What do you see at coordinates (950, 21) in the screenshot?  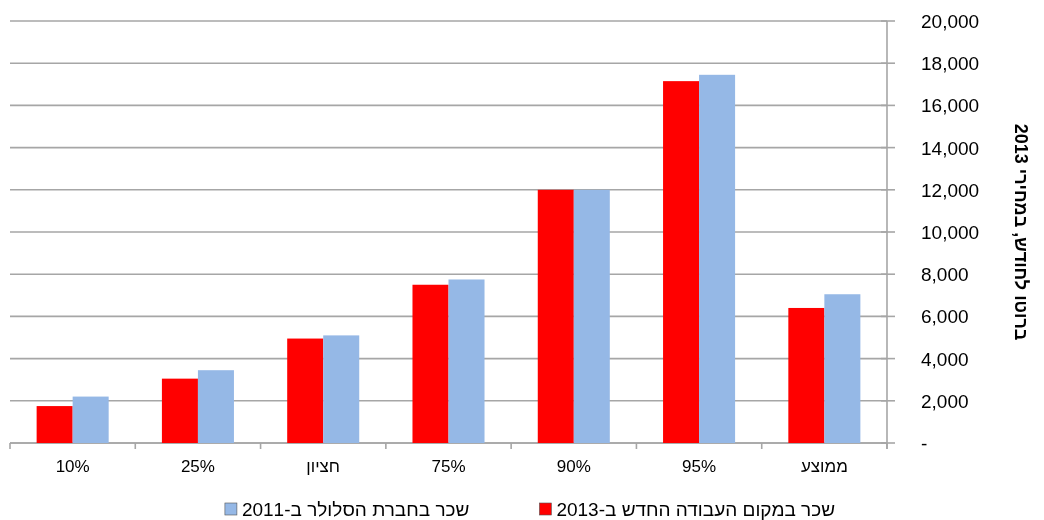 I see `y-tick-label: 20,000` at bounding box center [950, 21].